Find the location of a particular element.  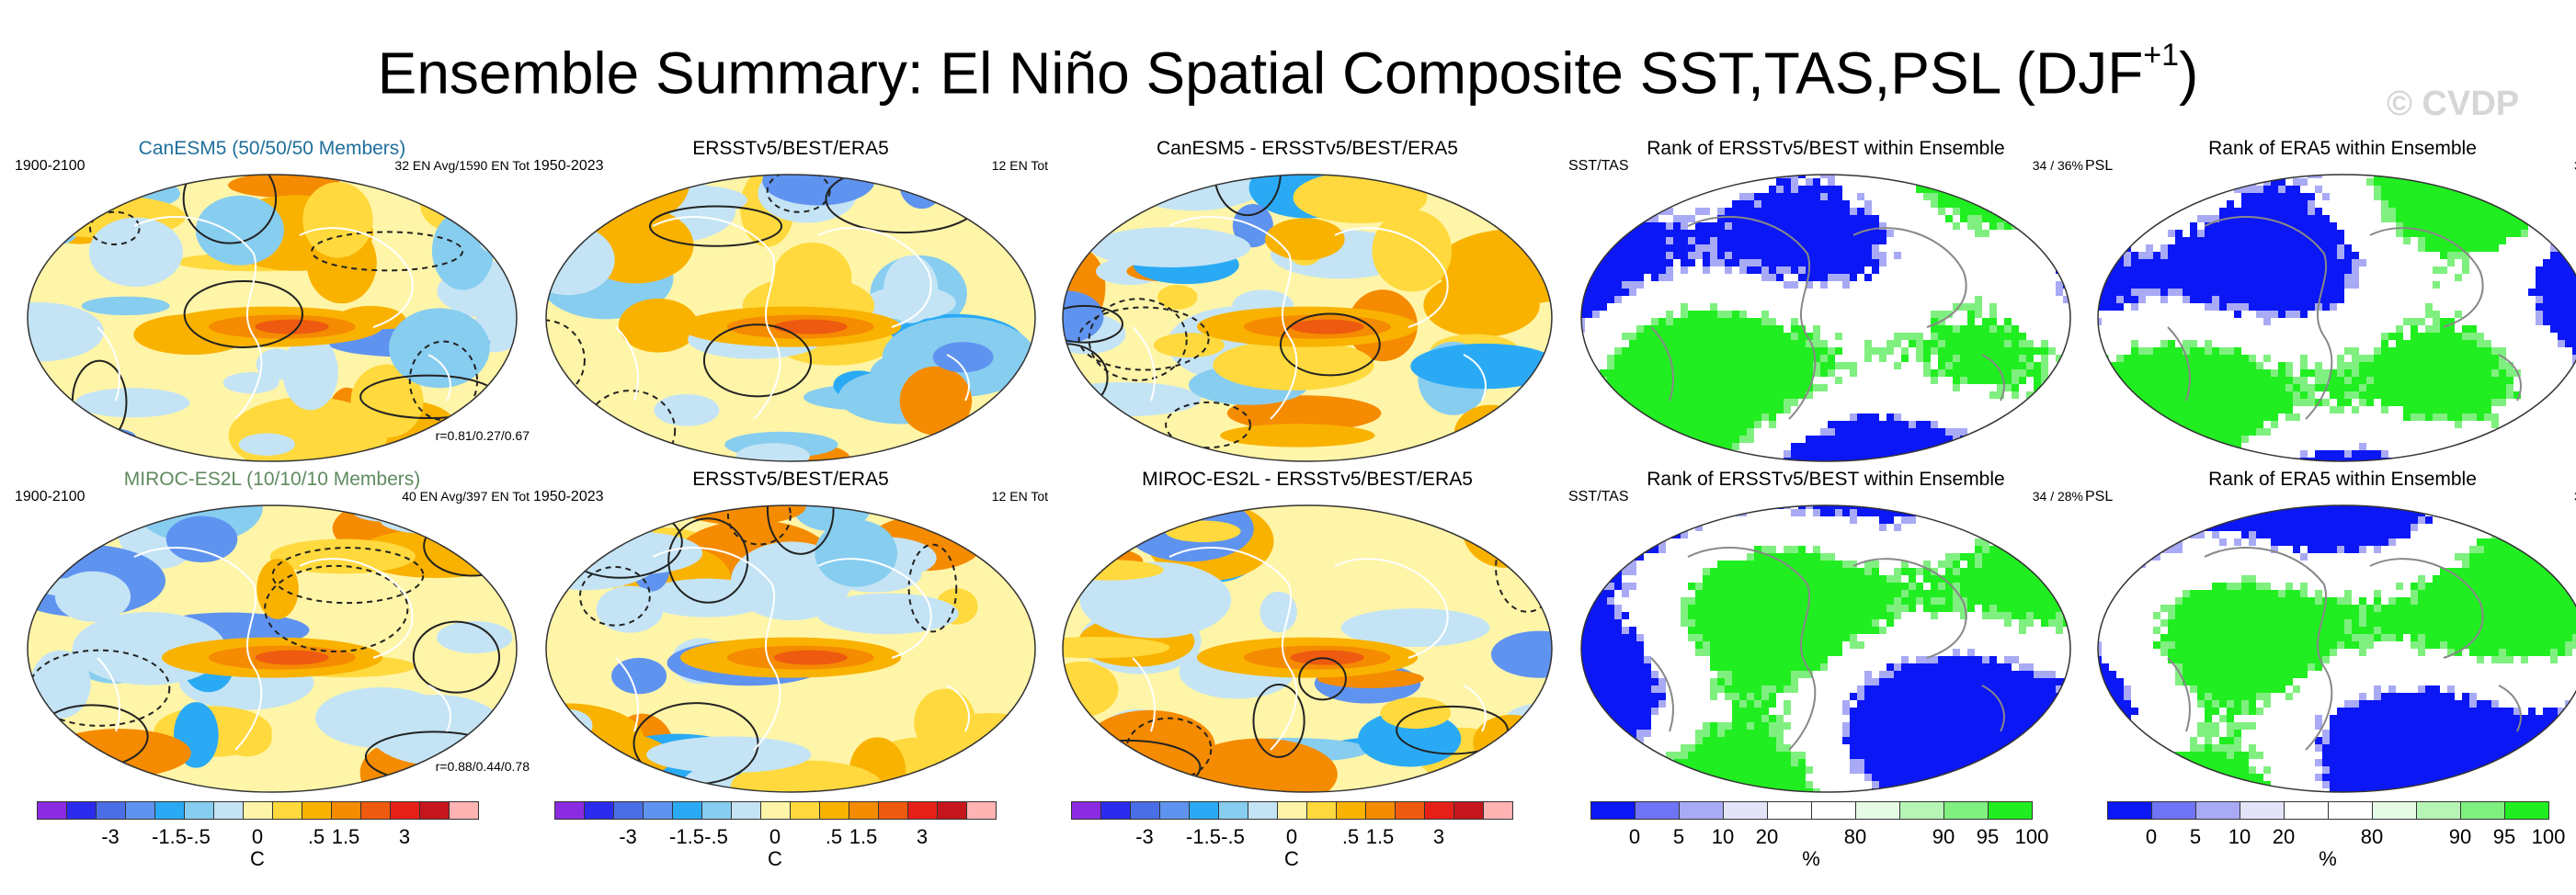

colorbar-rank-col4: 0 5 10 20 80 90 95 100% is located at coordinates (1819, 838).